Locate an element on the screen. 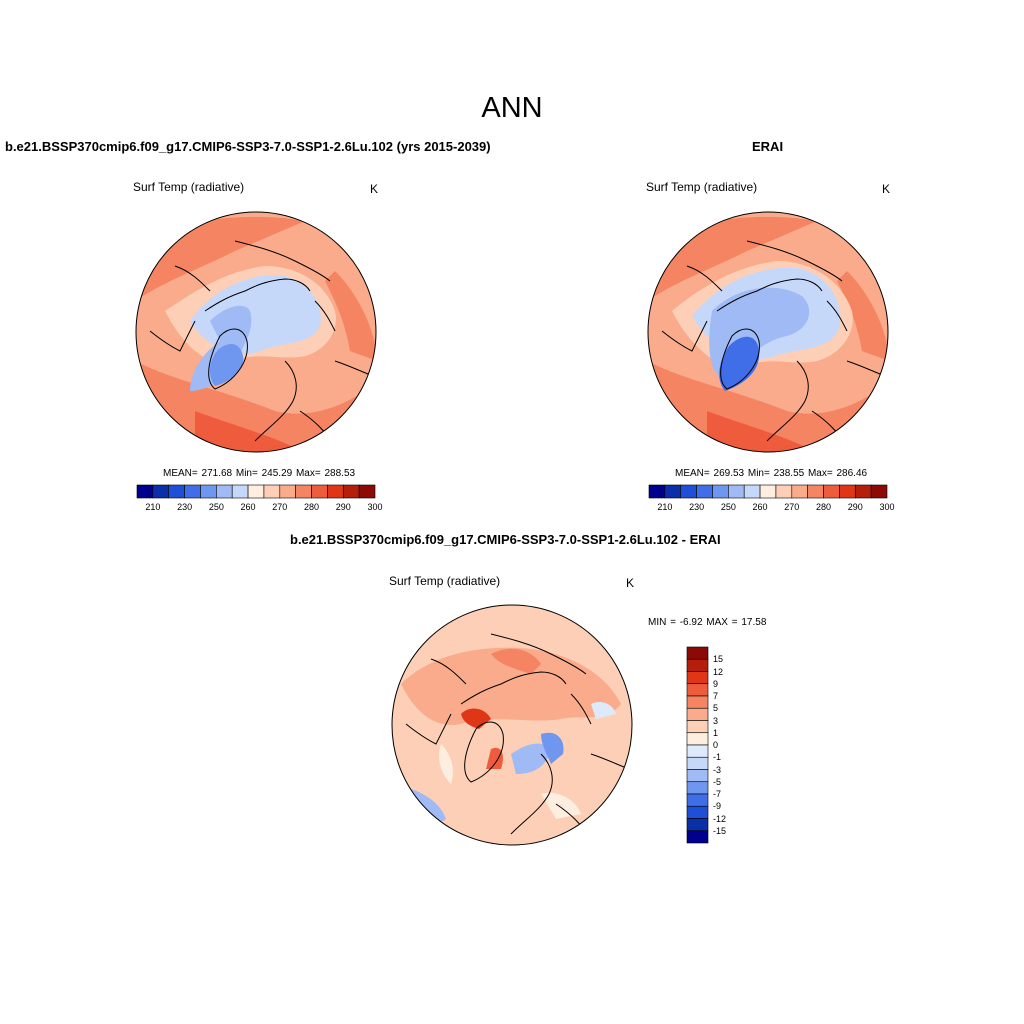  diff-units-label: K is located at coordinates (630, 583).